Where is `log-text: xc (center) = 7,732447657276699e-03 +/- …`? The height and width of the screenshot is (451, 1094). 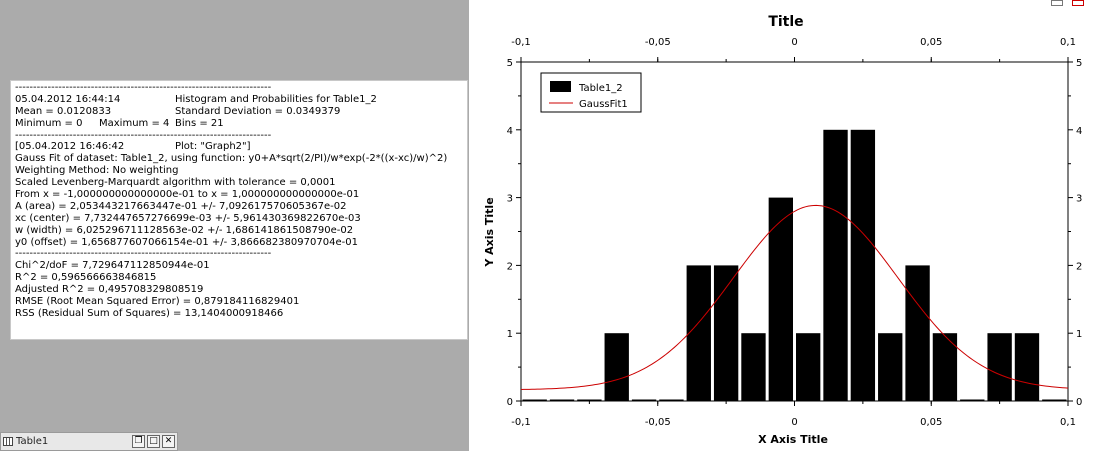 log-text: xc (center) = 7,732447657276699e-03 +/- … is located at coordinates (188, 218).